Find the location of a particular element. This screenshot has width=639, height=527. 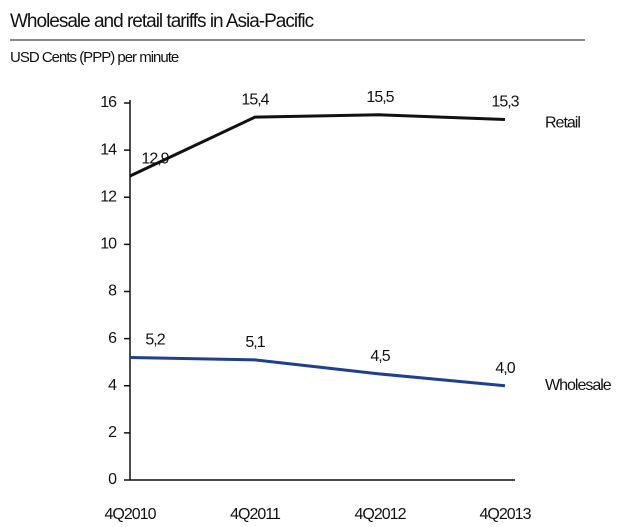

y-tick-label: 0 is located at coordinates (112, 479).